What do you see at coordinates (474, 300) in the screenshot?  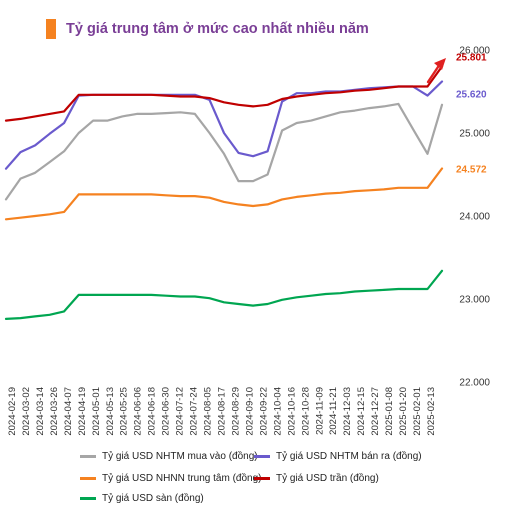 I see `y-tick-label: 23.000` at bounding box center [474, 300].